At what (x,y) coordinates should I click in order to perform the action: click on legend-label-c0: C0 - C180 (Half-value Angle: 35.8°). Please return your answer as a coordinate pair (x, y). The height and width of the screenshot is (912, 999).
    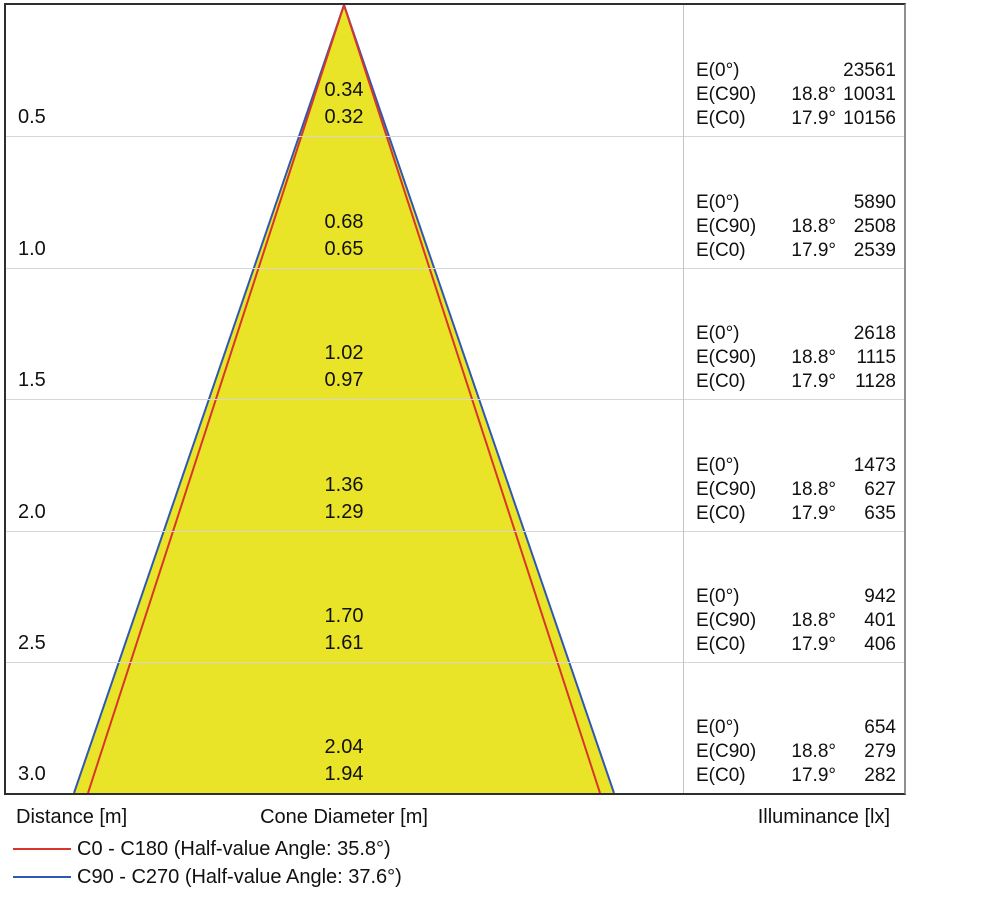
    Looking at the image, I should click on (234, 849).